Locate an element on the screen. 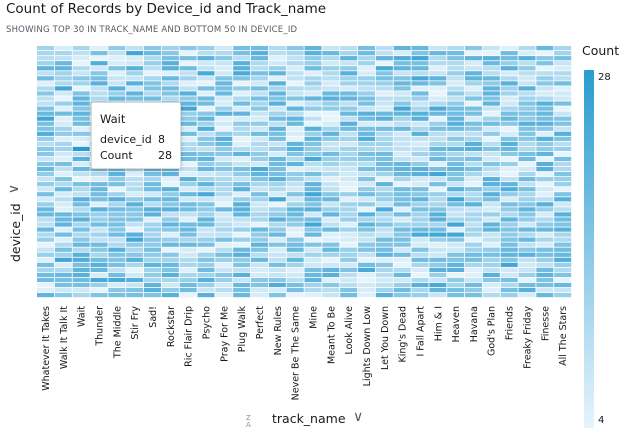 This screenshot has height=432, width=626. x-axis-label: track_name is located at coordinates (309, 418).